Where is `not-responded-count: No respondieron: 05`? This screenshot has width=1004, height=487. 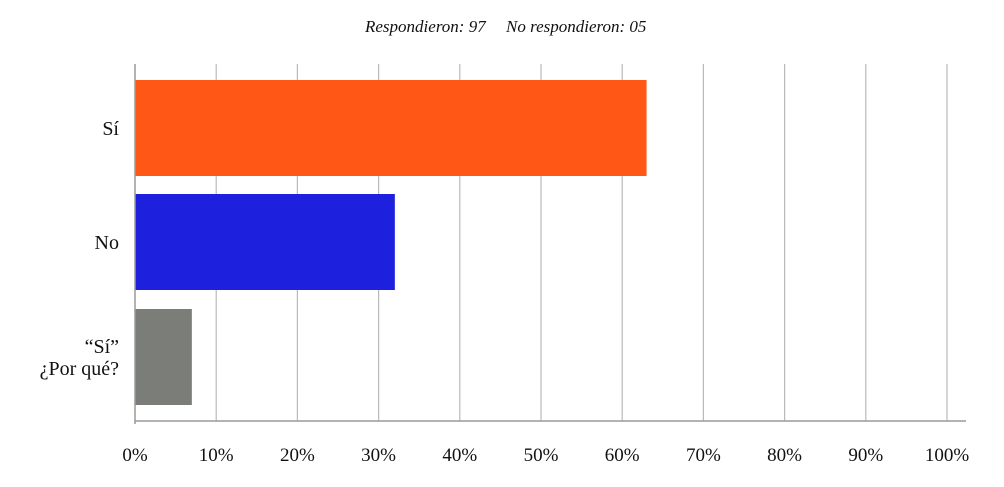 not-responded-count: No respondieron: 05 is located at coordinates (575, 26).